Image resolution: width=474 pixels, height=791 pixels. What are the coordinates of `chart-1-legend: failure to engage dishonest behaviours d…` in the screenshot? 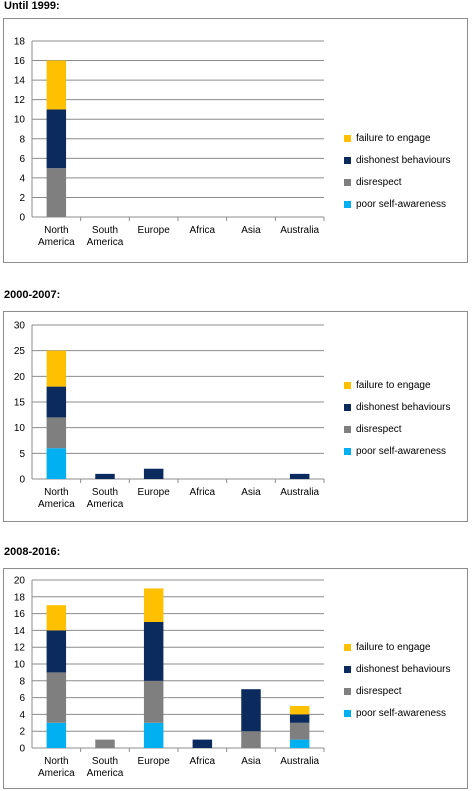 It's located at (397, 174).